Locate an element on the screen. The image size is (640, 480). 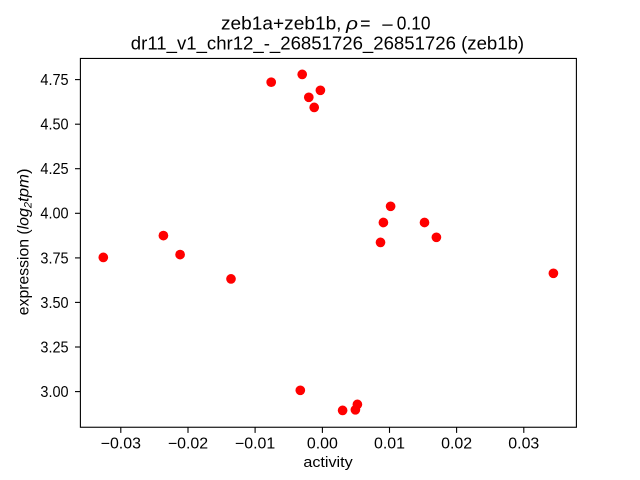
svg-text: 0.01 is located at coordinates (389, 444).